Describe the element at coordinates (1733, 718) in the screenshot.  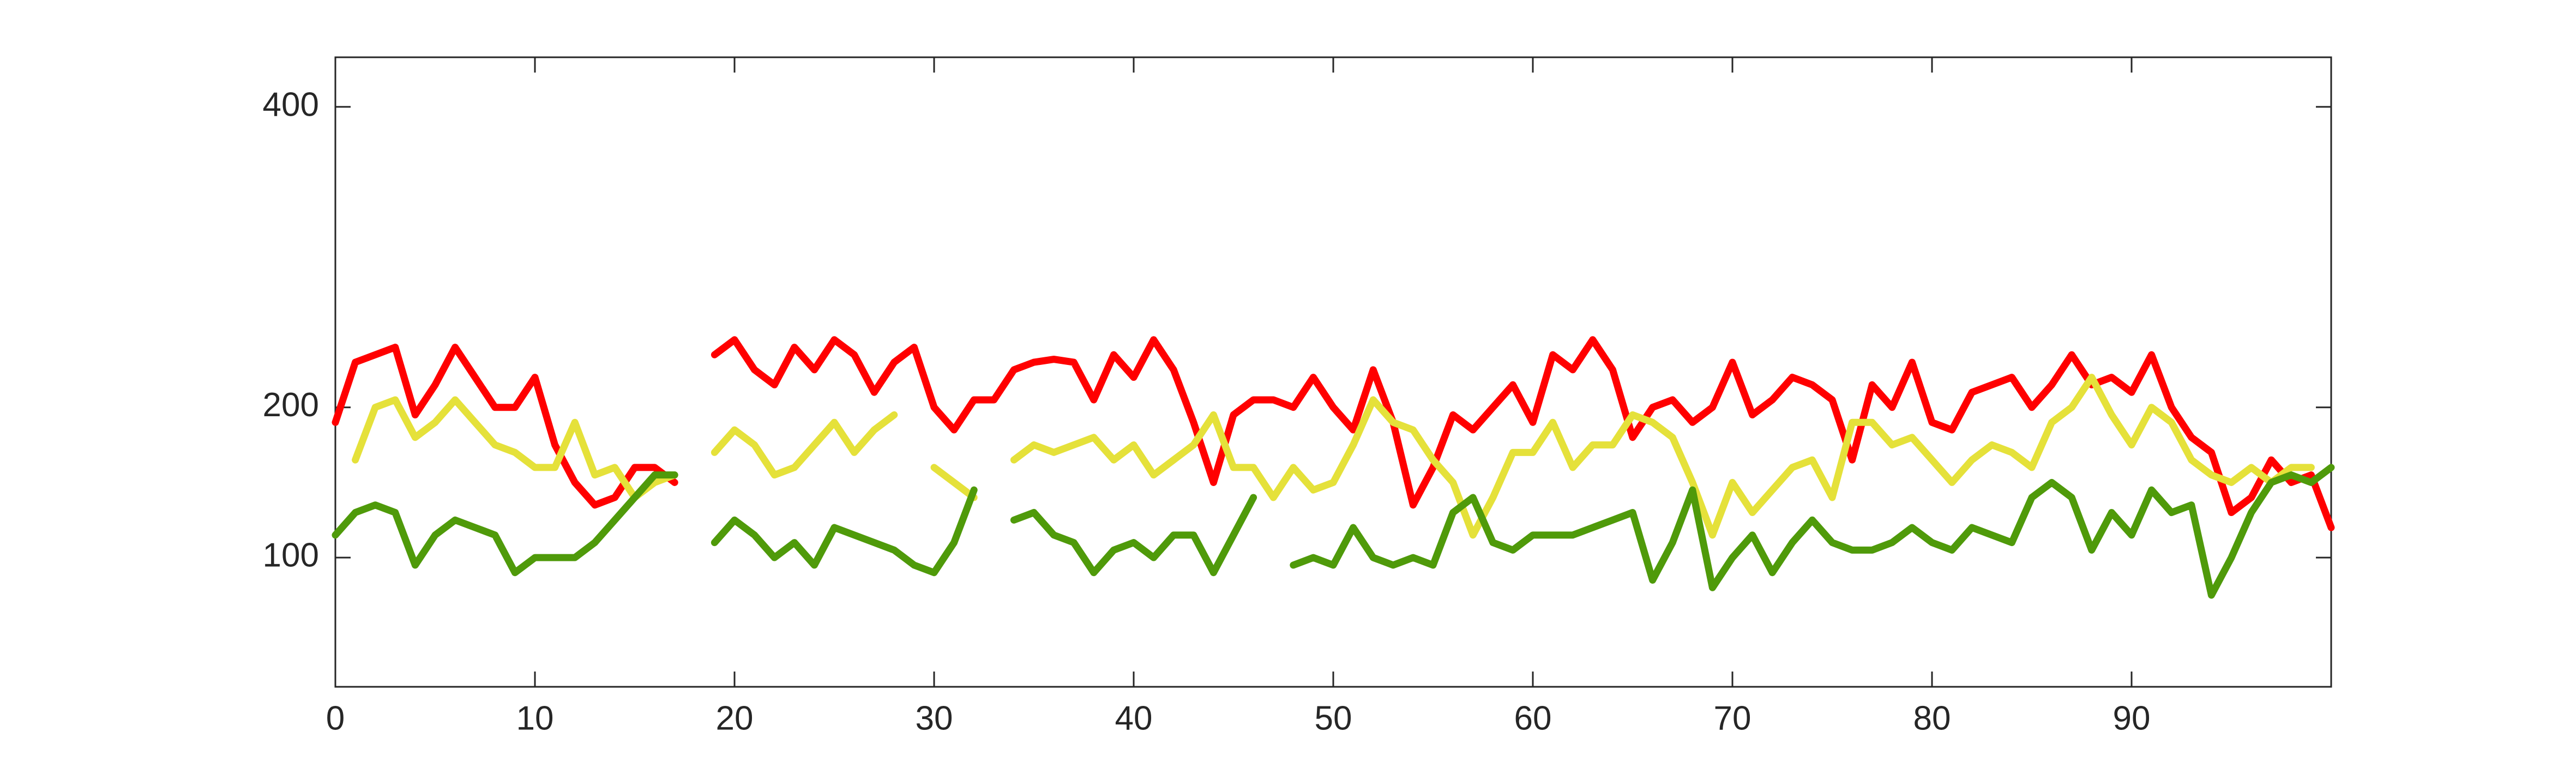
I see `x-tick-label: 70` at that location.